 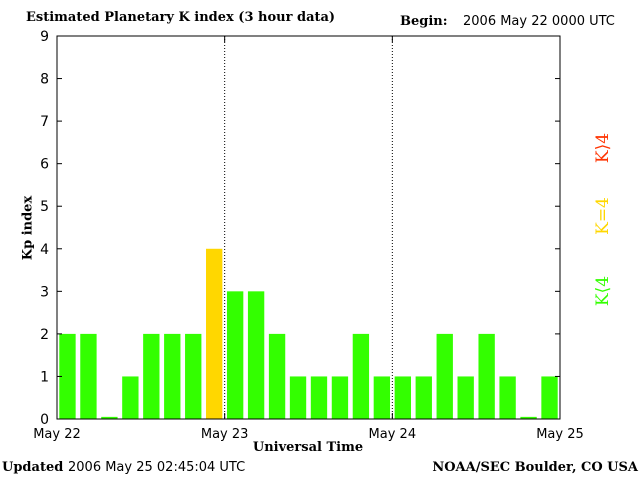 What do you see at coordinates (44, 122) in the screenshot?
I see `y-tick-label: 7` at bounding box center [44, 122].